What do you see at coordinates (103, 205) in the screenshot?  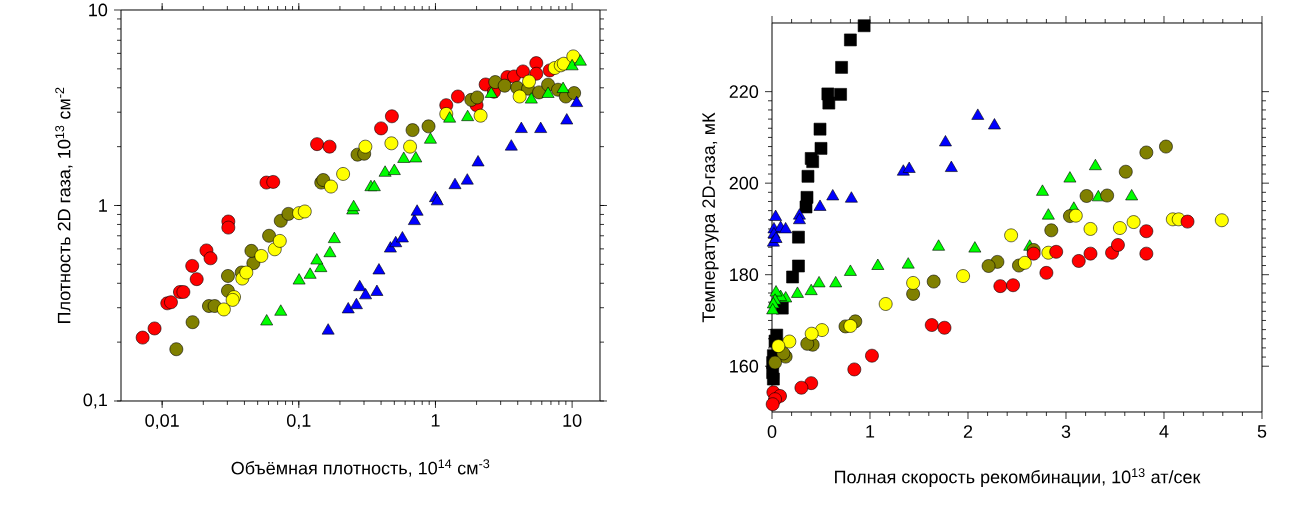 I see `y-tick-label: 1` at bounding box center [103, 205].